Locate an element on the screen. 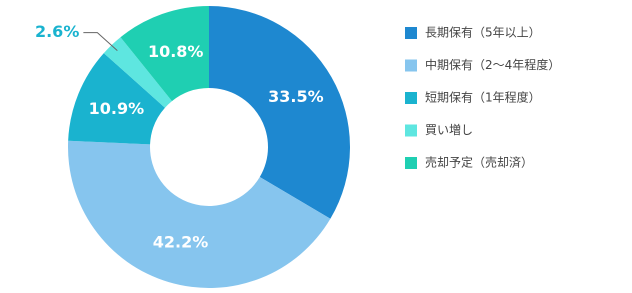  legend-label: 中期保有（2〜4年程度） is located at coordinates (492, 64).